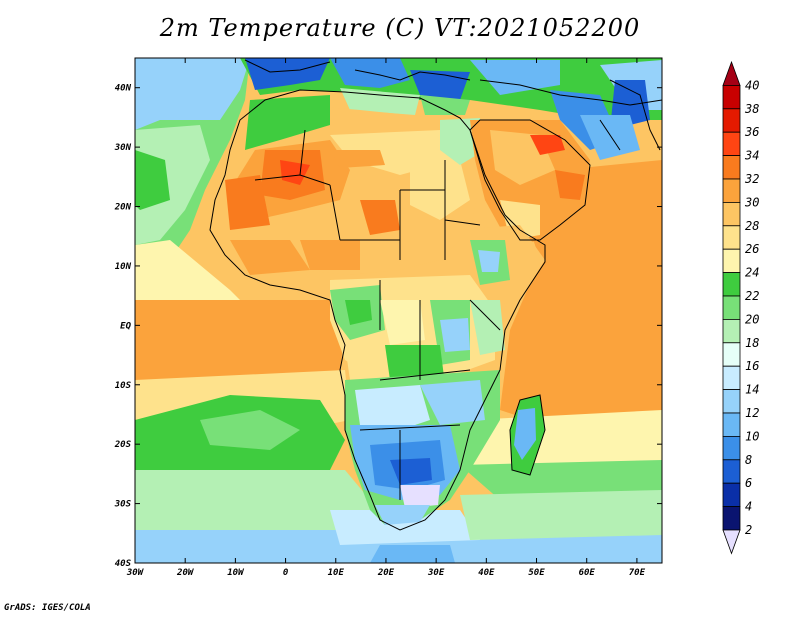 Image resolution: width=800 pixels, height=618 pixels. What do you see at coordinates (486, 573) in the screenshot?
I see `lon-tick-label: 40E` at bounding box center [486, 573].